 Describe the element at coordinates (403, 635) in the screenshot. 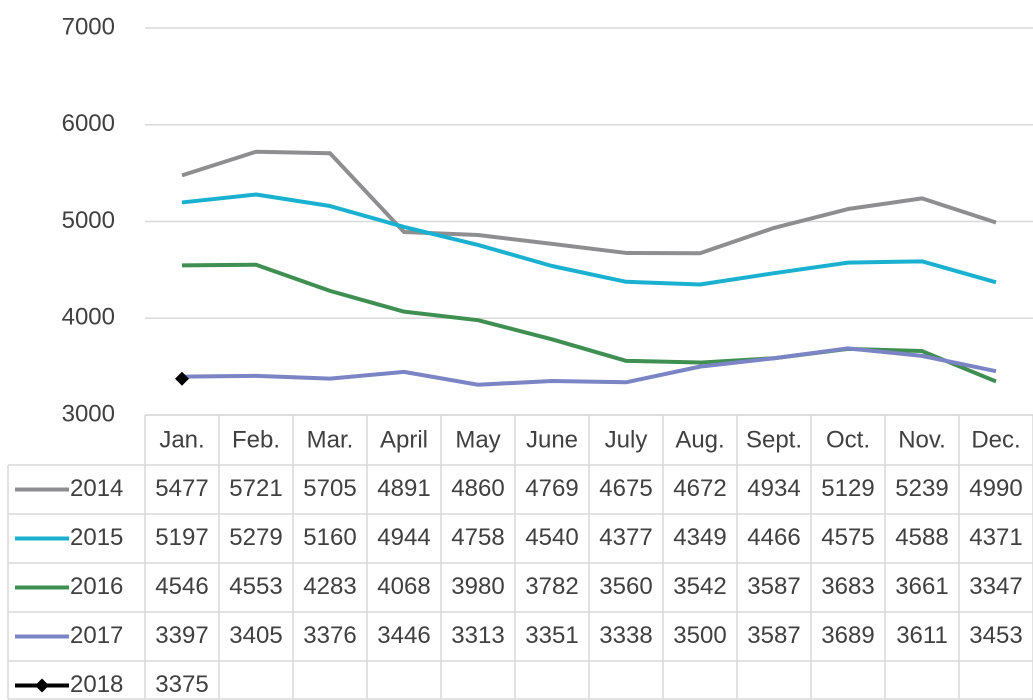

I see `table-value: 3446` at that location.